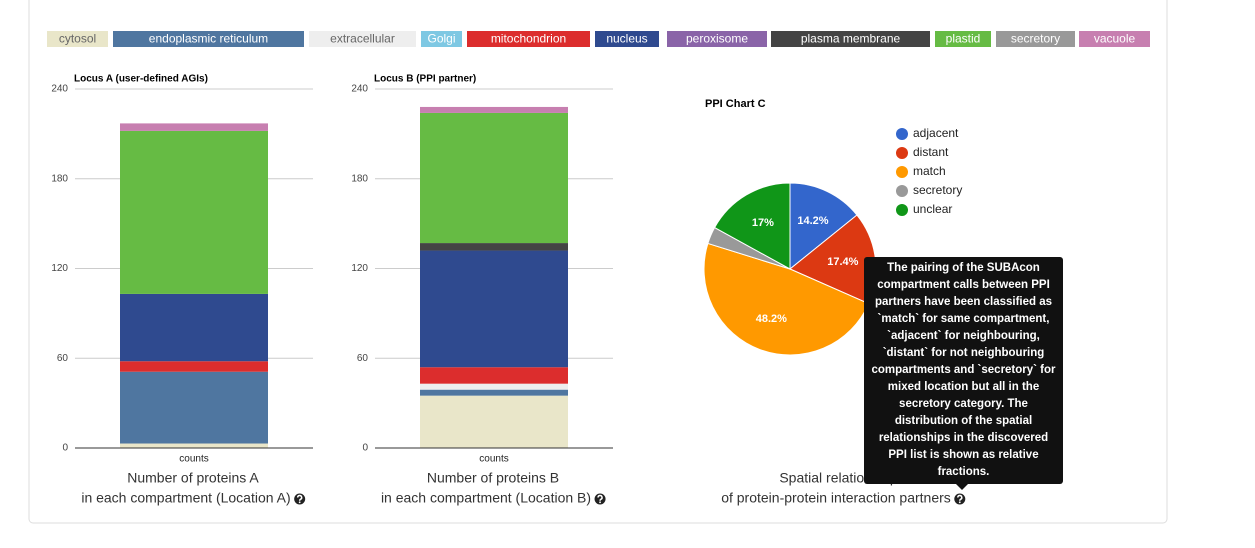 This screenshot has height=548, width=1255. What do you see at coordinates (141, 79) in the screenshot?
I see `chart-title: Locus A (user-defined AGIs)` at bounding box center [141, 79].